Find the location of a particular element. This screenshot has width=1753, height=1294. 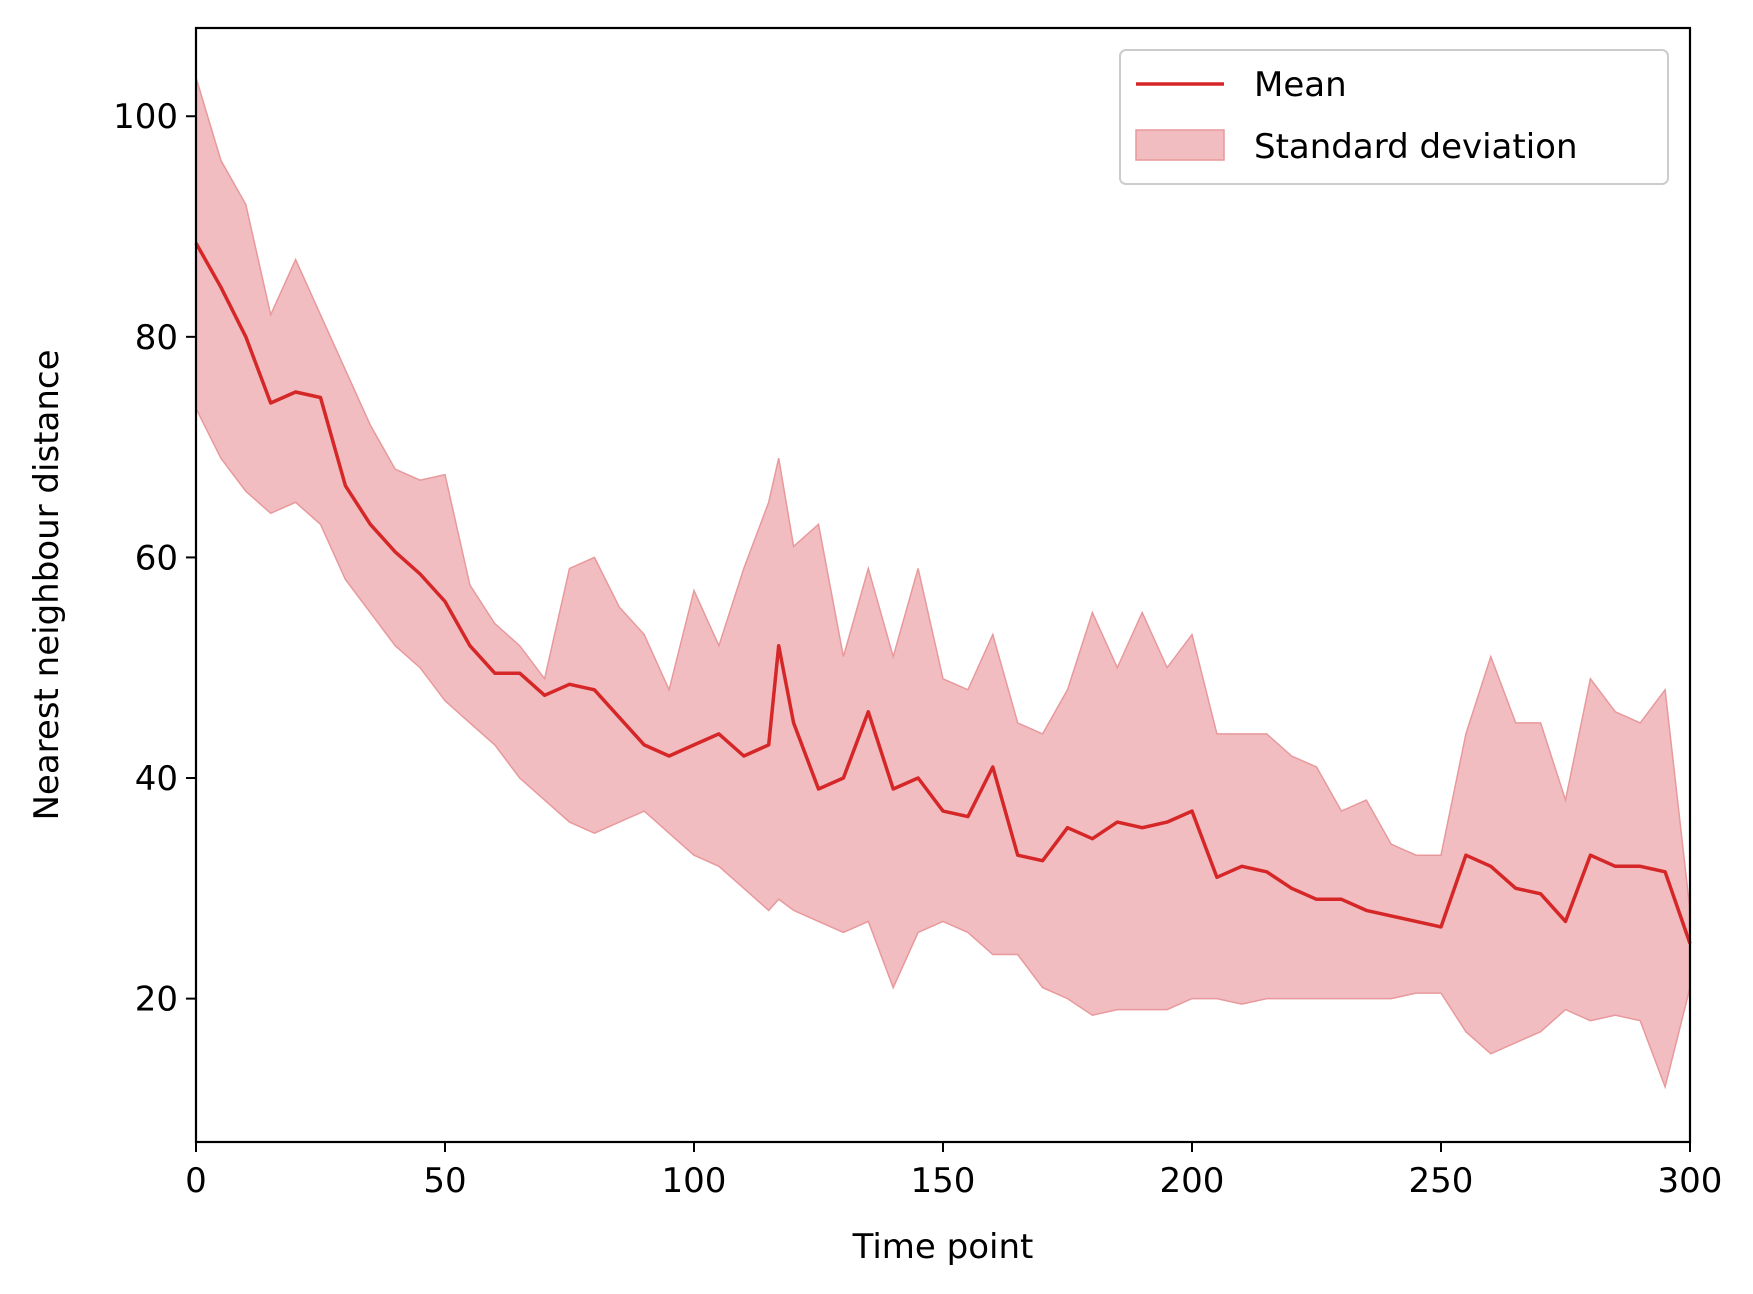

y-tick-label: 60 is located at coordinates (156, 558).